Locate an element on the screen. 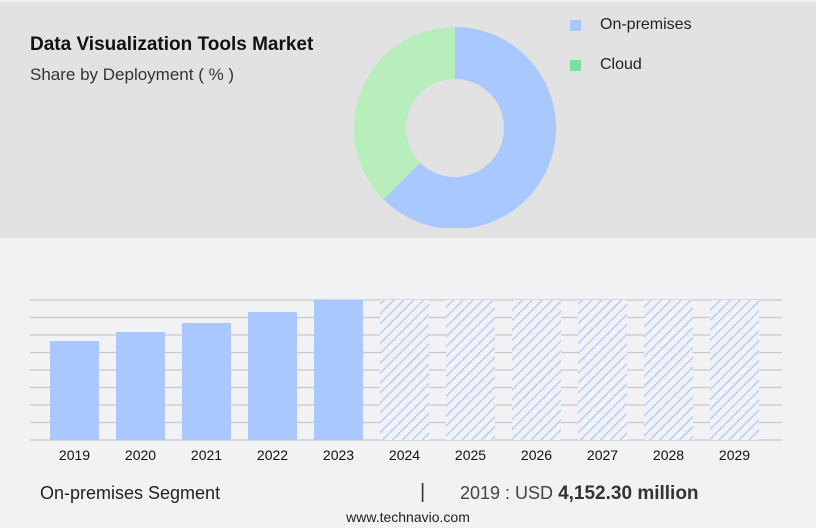  bar-2028 is located at coordinates (668, 370).